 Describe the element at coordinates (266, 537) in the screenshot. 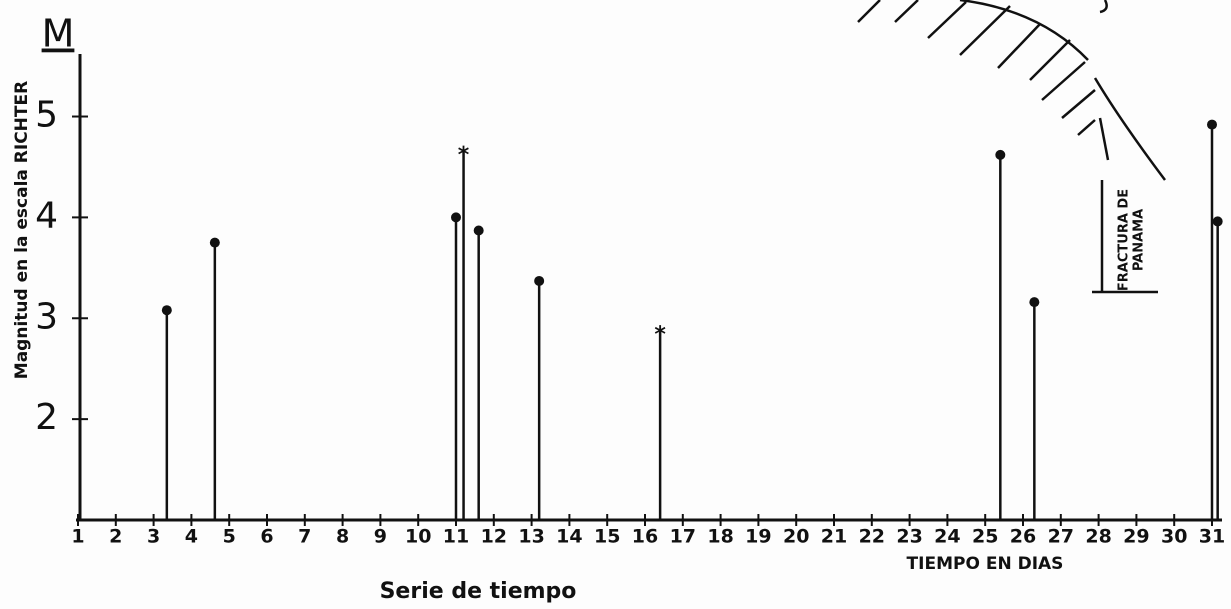

I see `x-tick-label: 6` at that location.